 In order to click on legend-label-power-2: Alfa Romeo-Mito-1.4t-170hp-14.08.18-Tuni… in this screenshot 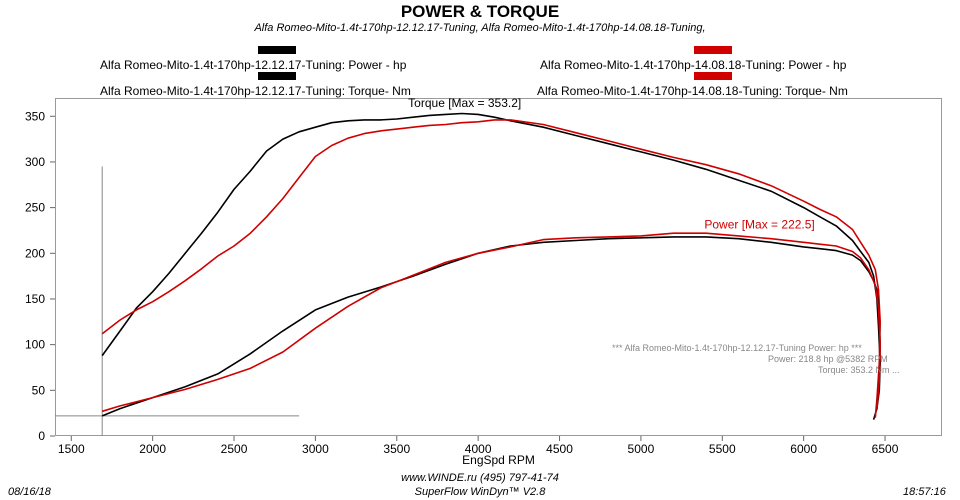, I will do `click(693, 65)`.